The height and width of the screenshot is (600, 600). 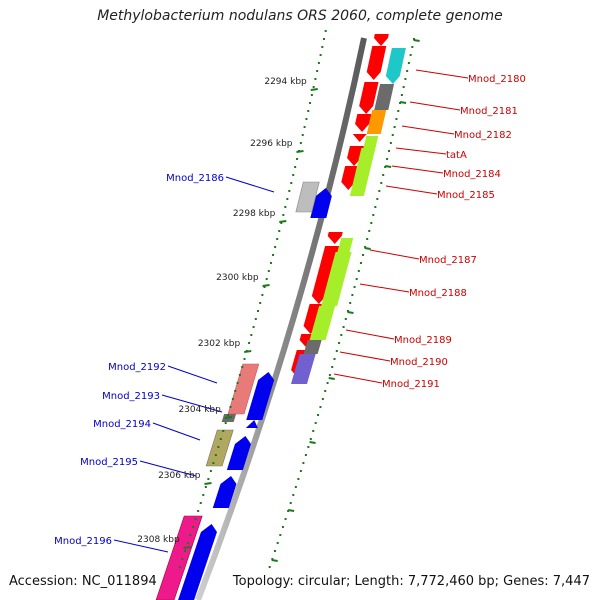 I want to click on gene-block-lime, so click(x=362, y=172).